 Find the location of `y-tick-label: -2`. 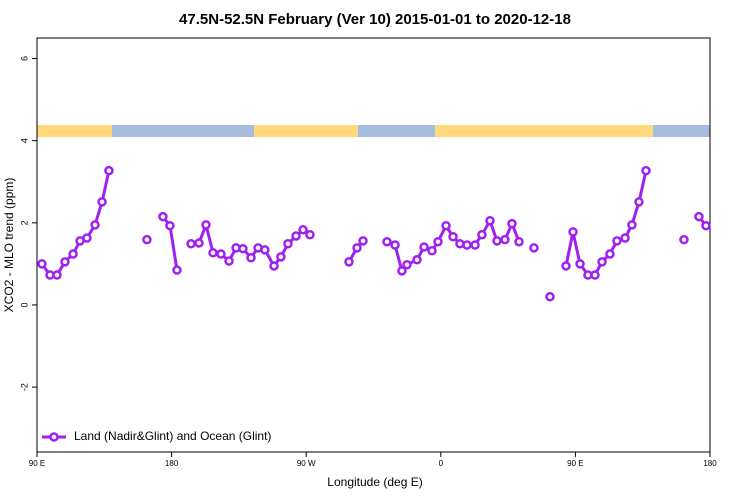

y-tick-label: -2 is located at coordinates (24, 387).